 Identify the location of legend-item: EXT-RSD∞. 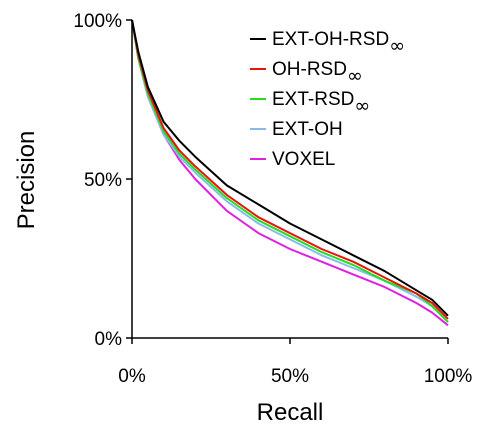
(310, 103).